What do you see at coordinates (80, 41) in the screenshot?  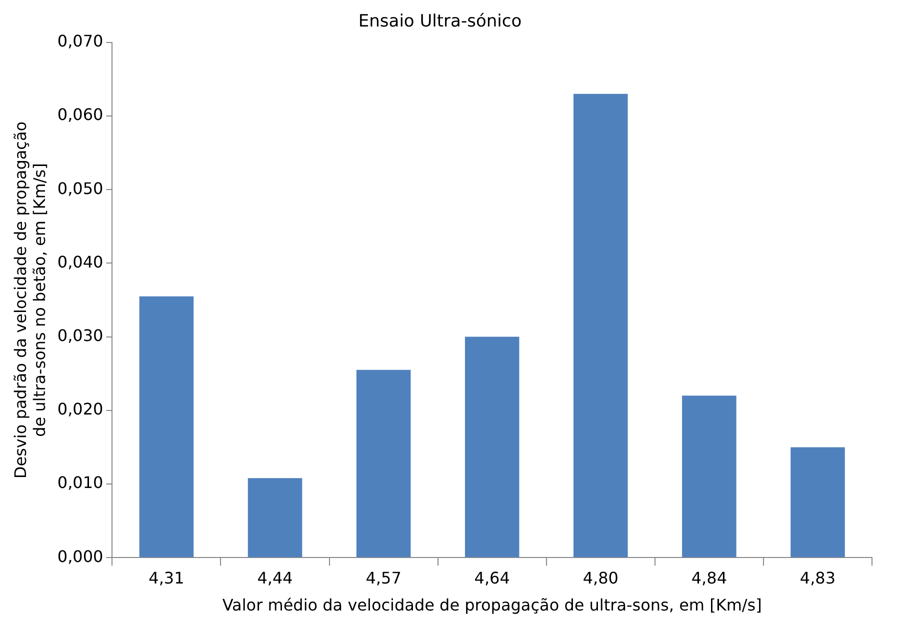 I see `y-tick-label: 0,070` at bounding box center [80, 41].